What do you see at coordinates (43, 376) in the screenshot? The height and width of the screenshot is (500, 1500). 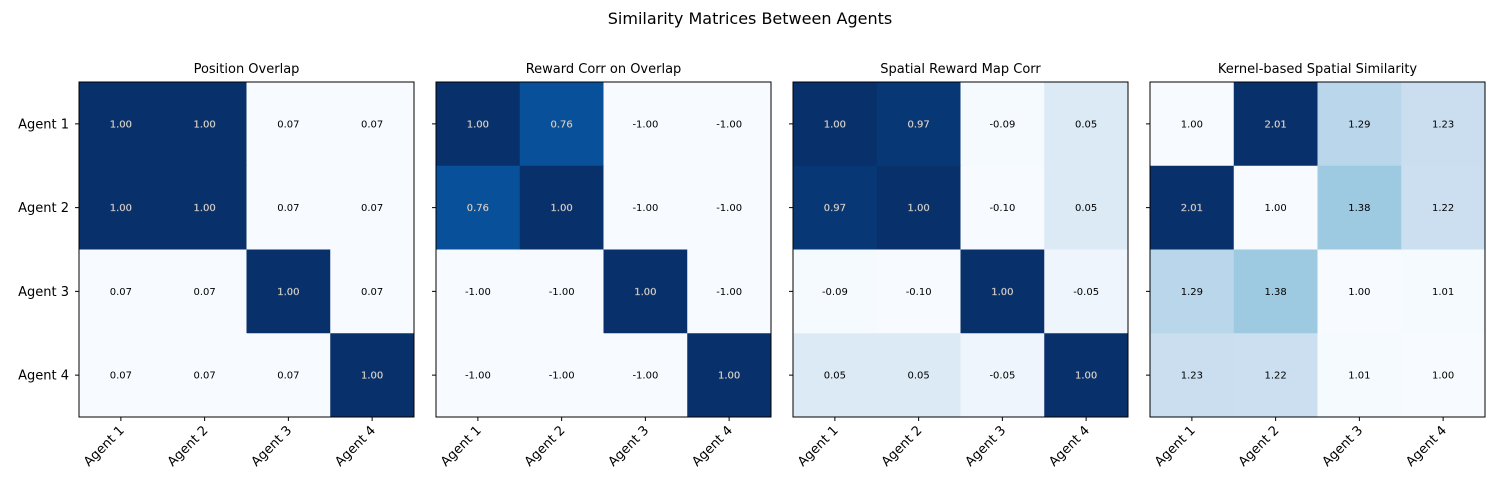 I see `y-tick-label: Agent 4` at bounding box center [43, 376].